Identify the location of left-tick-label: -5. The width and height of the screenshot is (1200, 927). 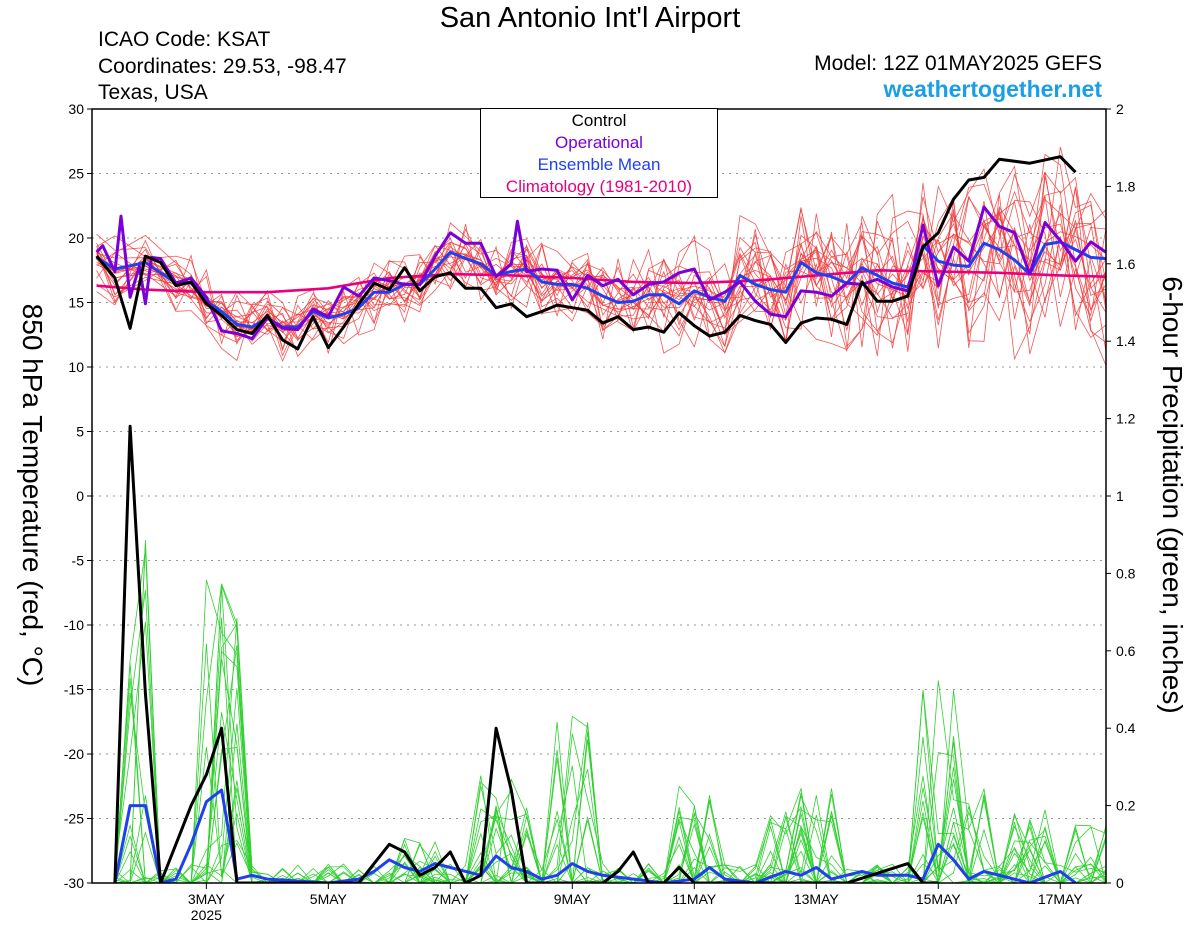
(78, 561).